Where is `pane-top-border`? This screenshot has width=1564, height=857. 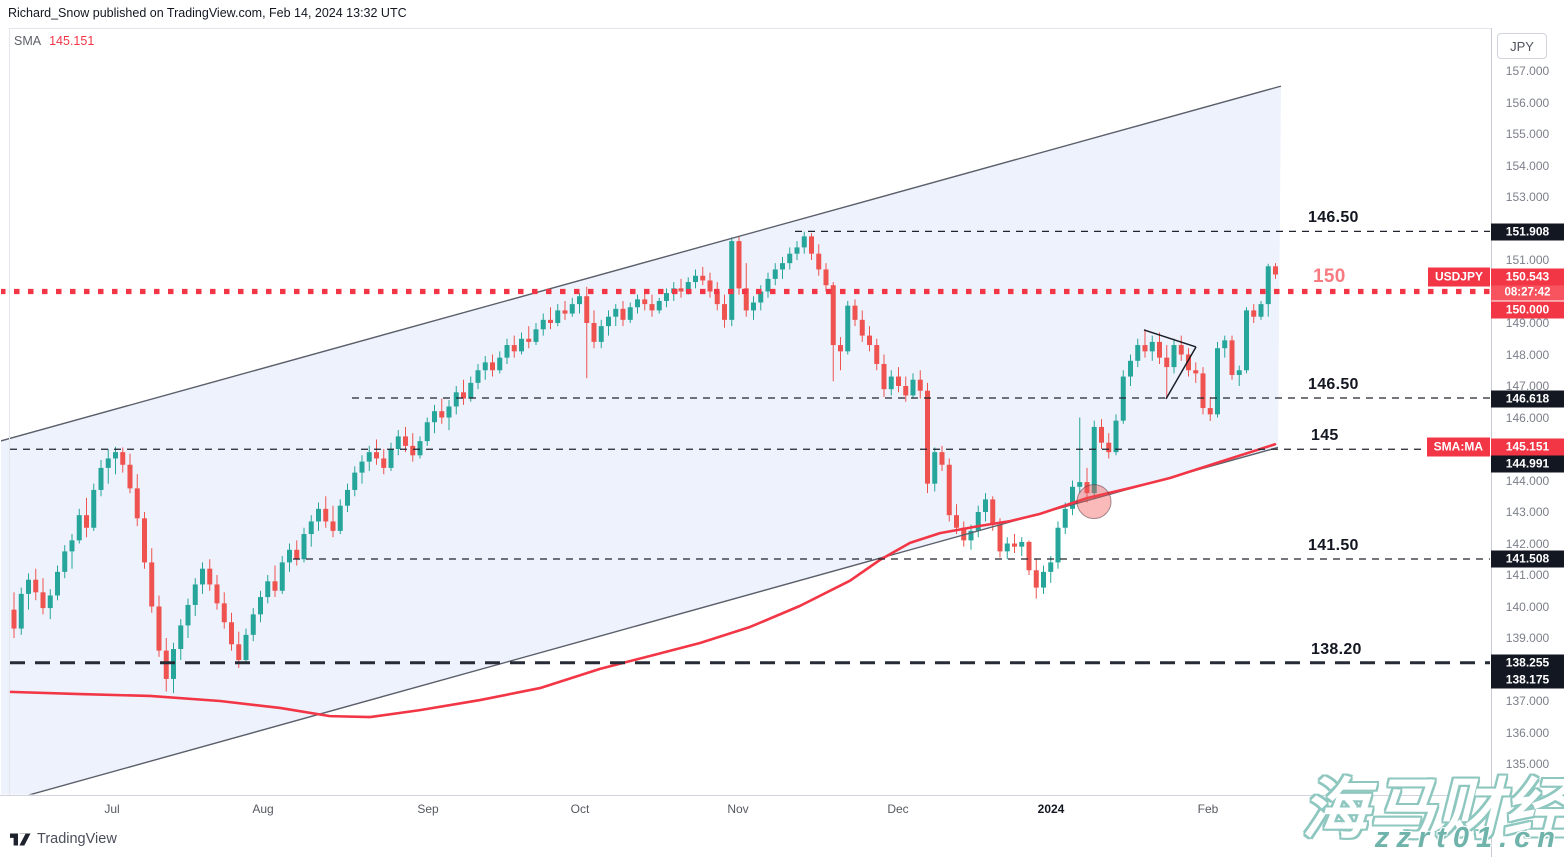
pane-top-border is located at coordinates (750, 28).